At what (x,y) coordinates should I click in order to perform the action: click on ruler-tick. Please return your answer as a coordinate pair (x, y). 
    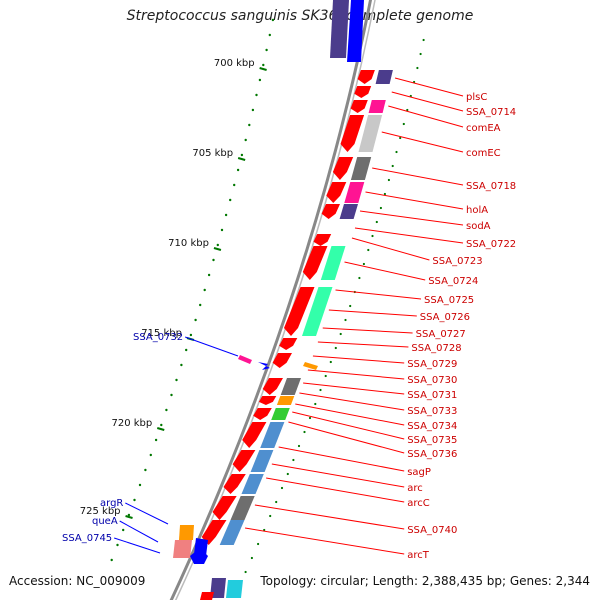
    Looking at the image, I should click on (129, 517).